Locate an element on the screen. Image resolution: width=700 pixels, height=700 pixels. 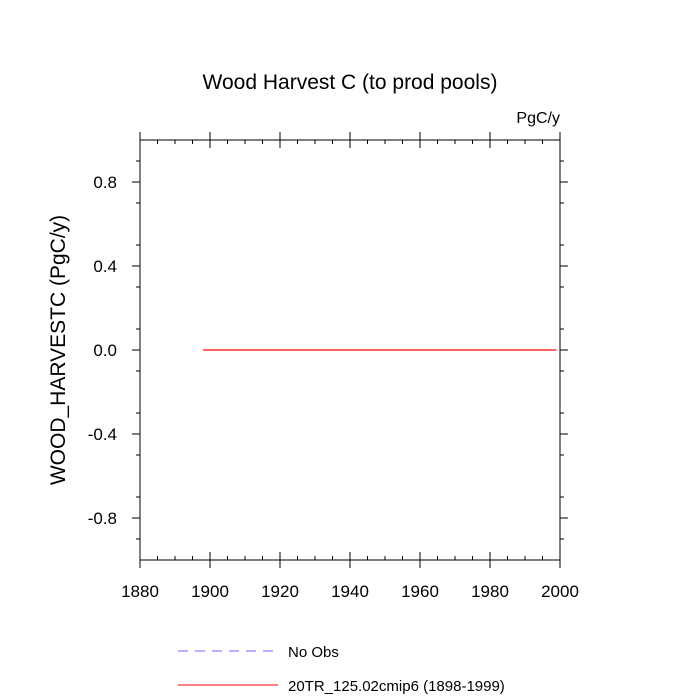
y-tick-label: 0.8 is located at coordinates (105, 182).